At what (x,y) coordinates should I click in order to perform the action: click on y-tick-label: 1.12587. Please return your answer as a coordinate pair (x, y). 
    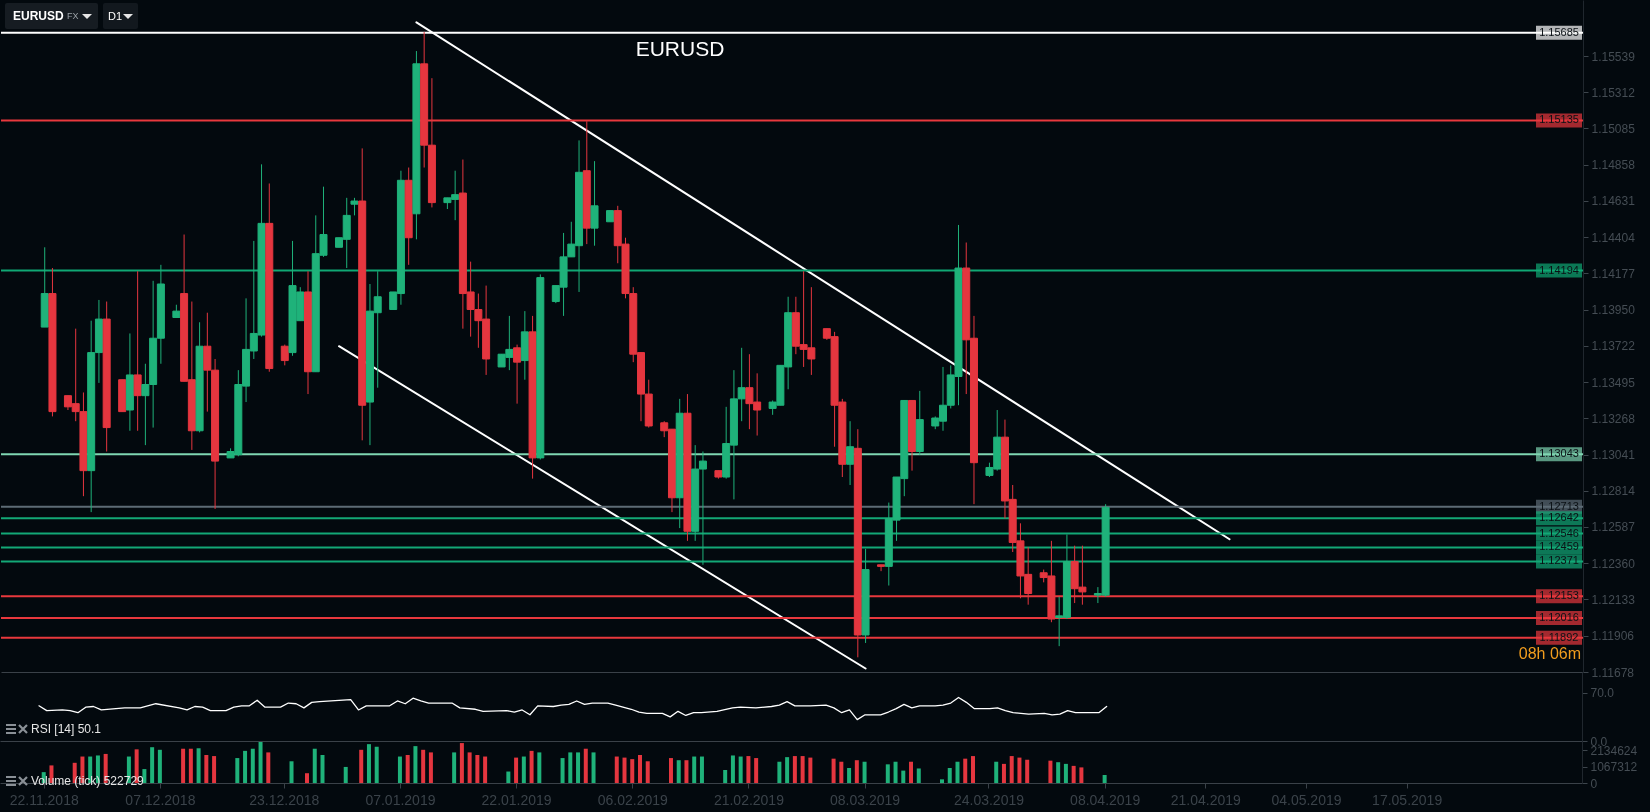
    Looking at the image, I should click on (1613, 527).